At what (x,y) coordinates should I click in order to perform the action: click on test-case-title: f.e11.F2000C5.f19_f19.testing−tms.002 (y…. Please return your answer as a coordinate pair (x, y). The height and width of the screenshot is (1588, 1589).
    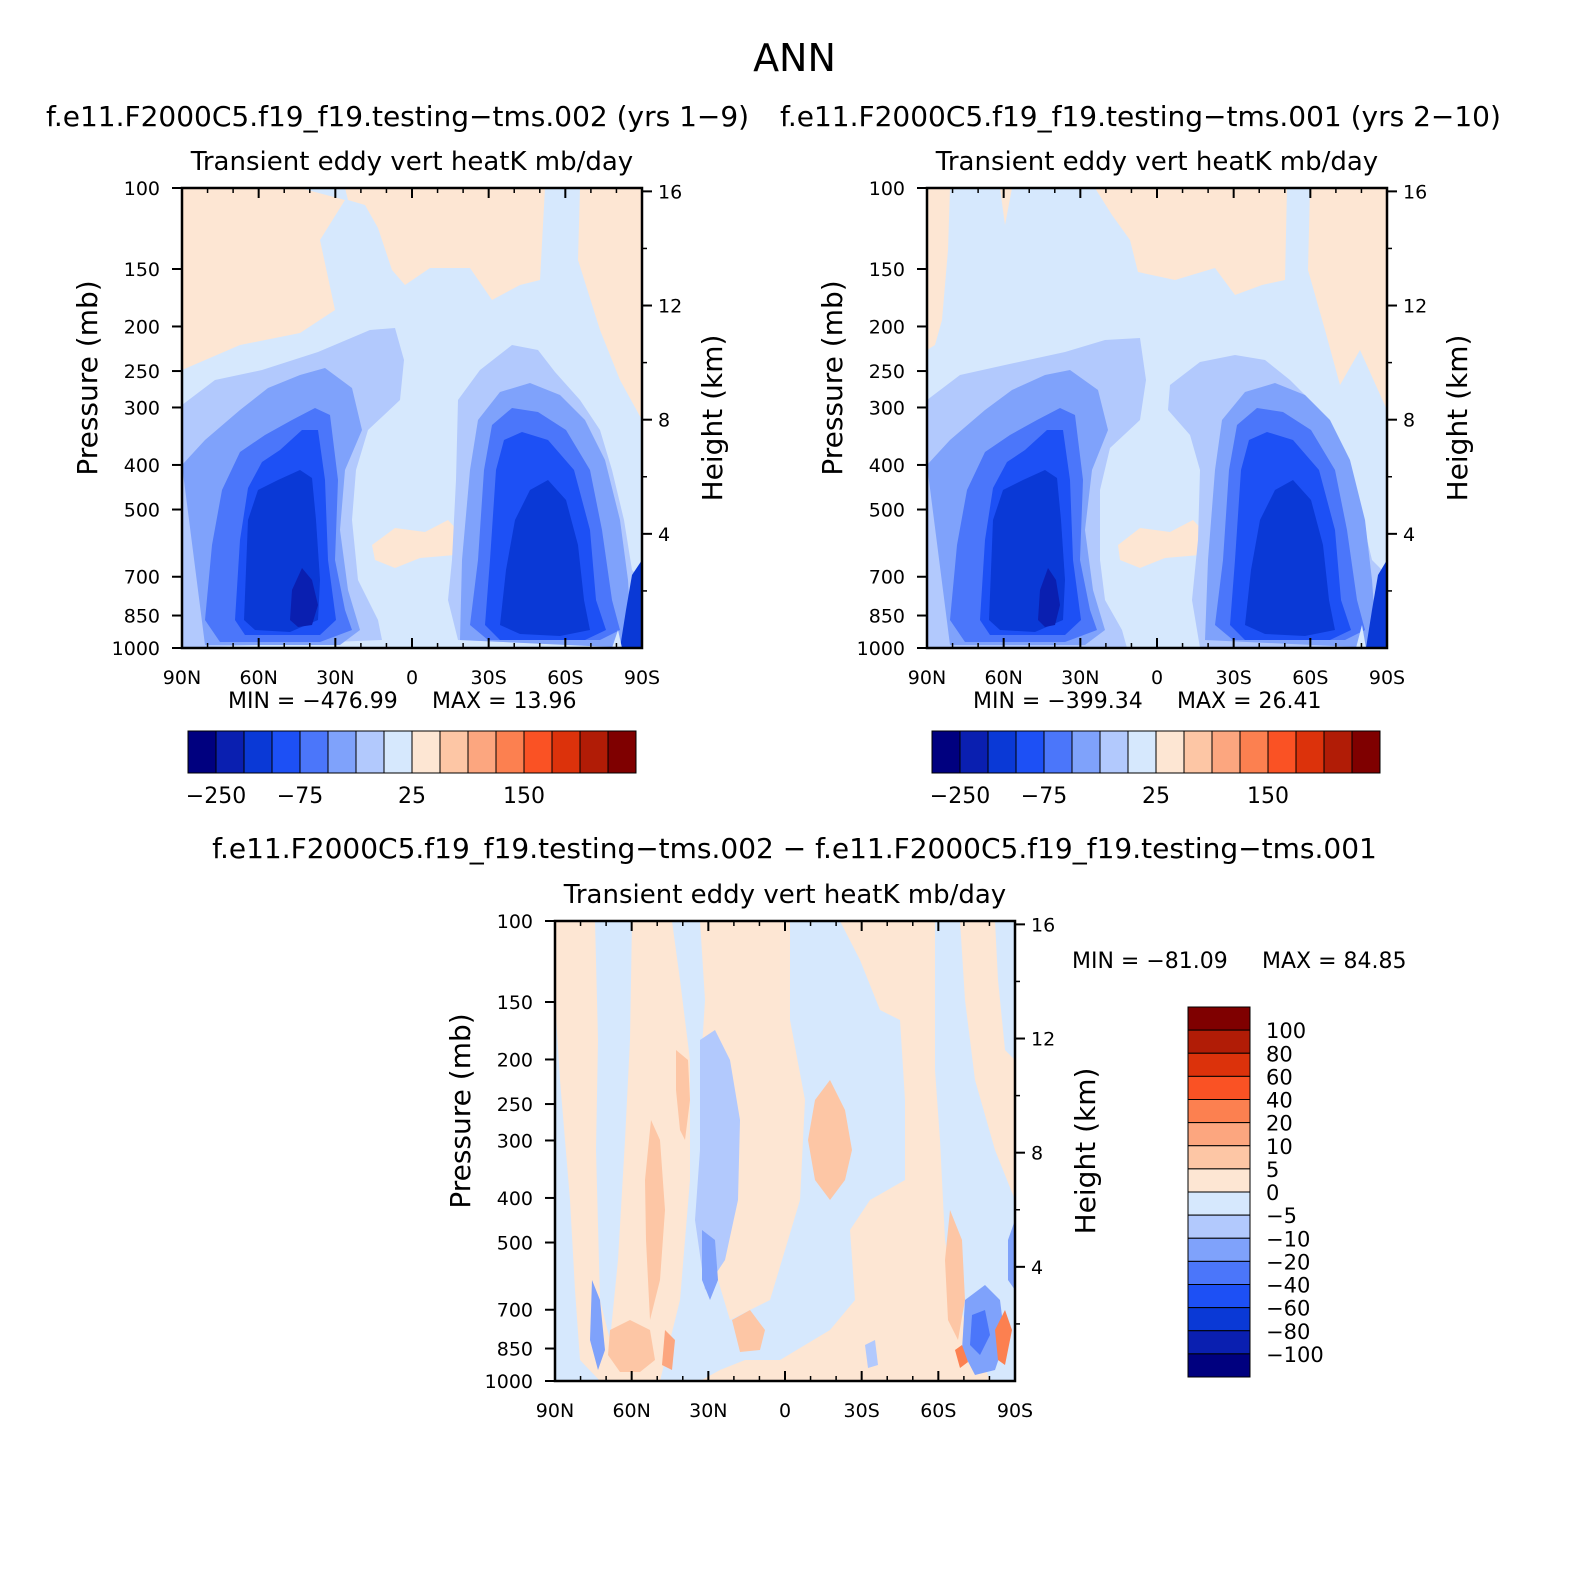
    Looking at the image, I should click on (398, 116).